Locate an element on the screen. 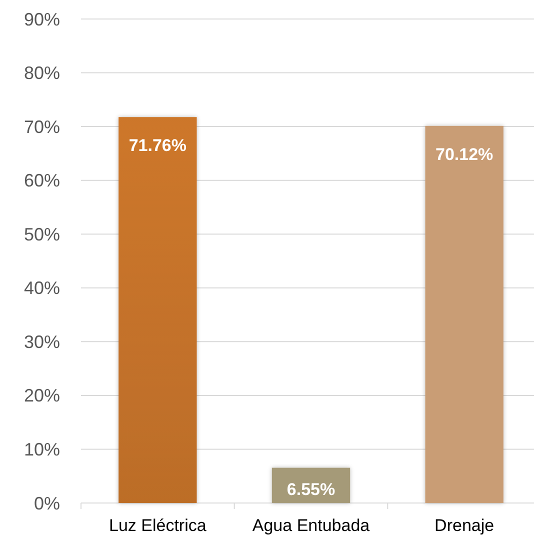 The image size is (534, 537). y-tick-label: 60% is located at coordinates (42, 180).